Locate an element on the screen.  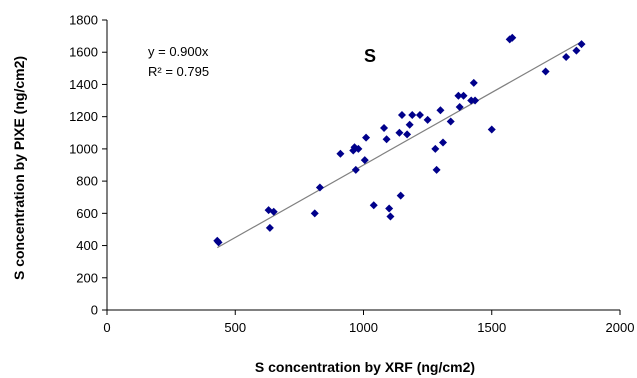
x-tick-label: 500 is located at coordinates (235, 327).